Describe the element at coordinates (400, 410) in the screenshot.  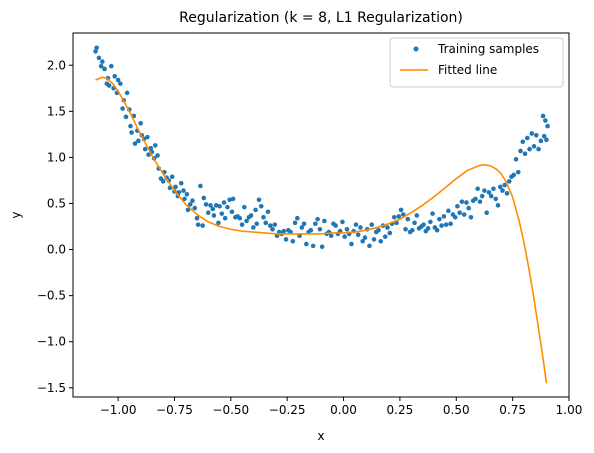
I see `x-tick-label: 0.25` at that location.